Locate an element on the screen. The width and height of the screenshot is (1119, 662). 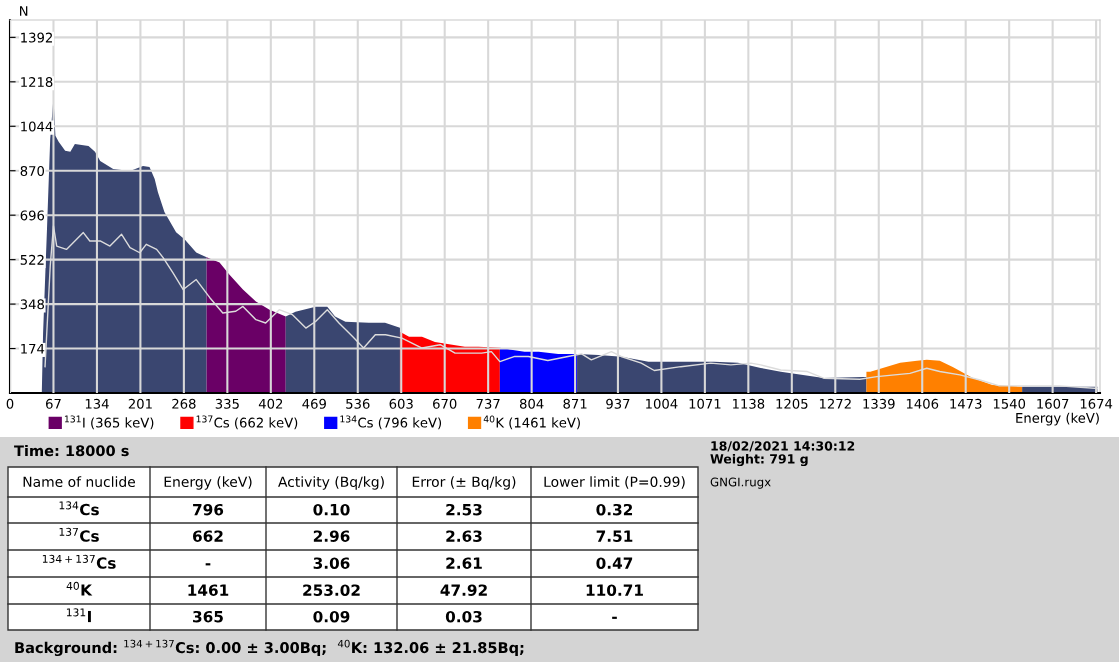
text: $^{131}$I is located at coordinates (78, 615).